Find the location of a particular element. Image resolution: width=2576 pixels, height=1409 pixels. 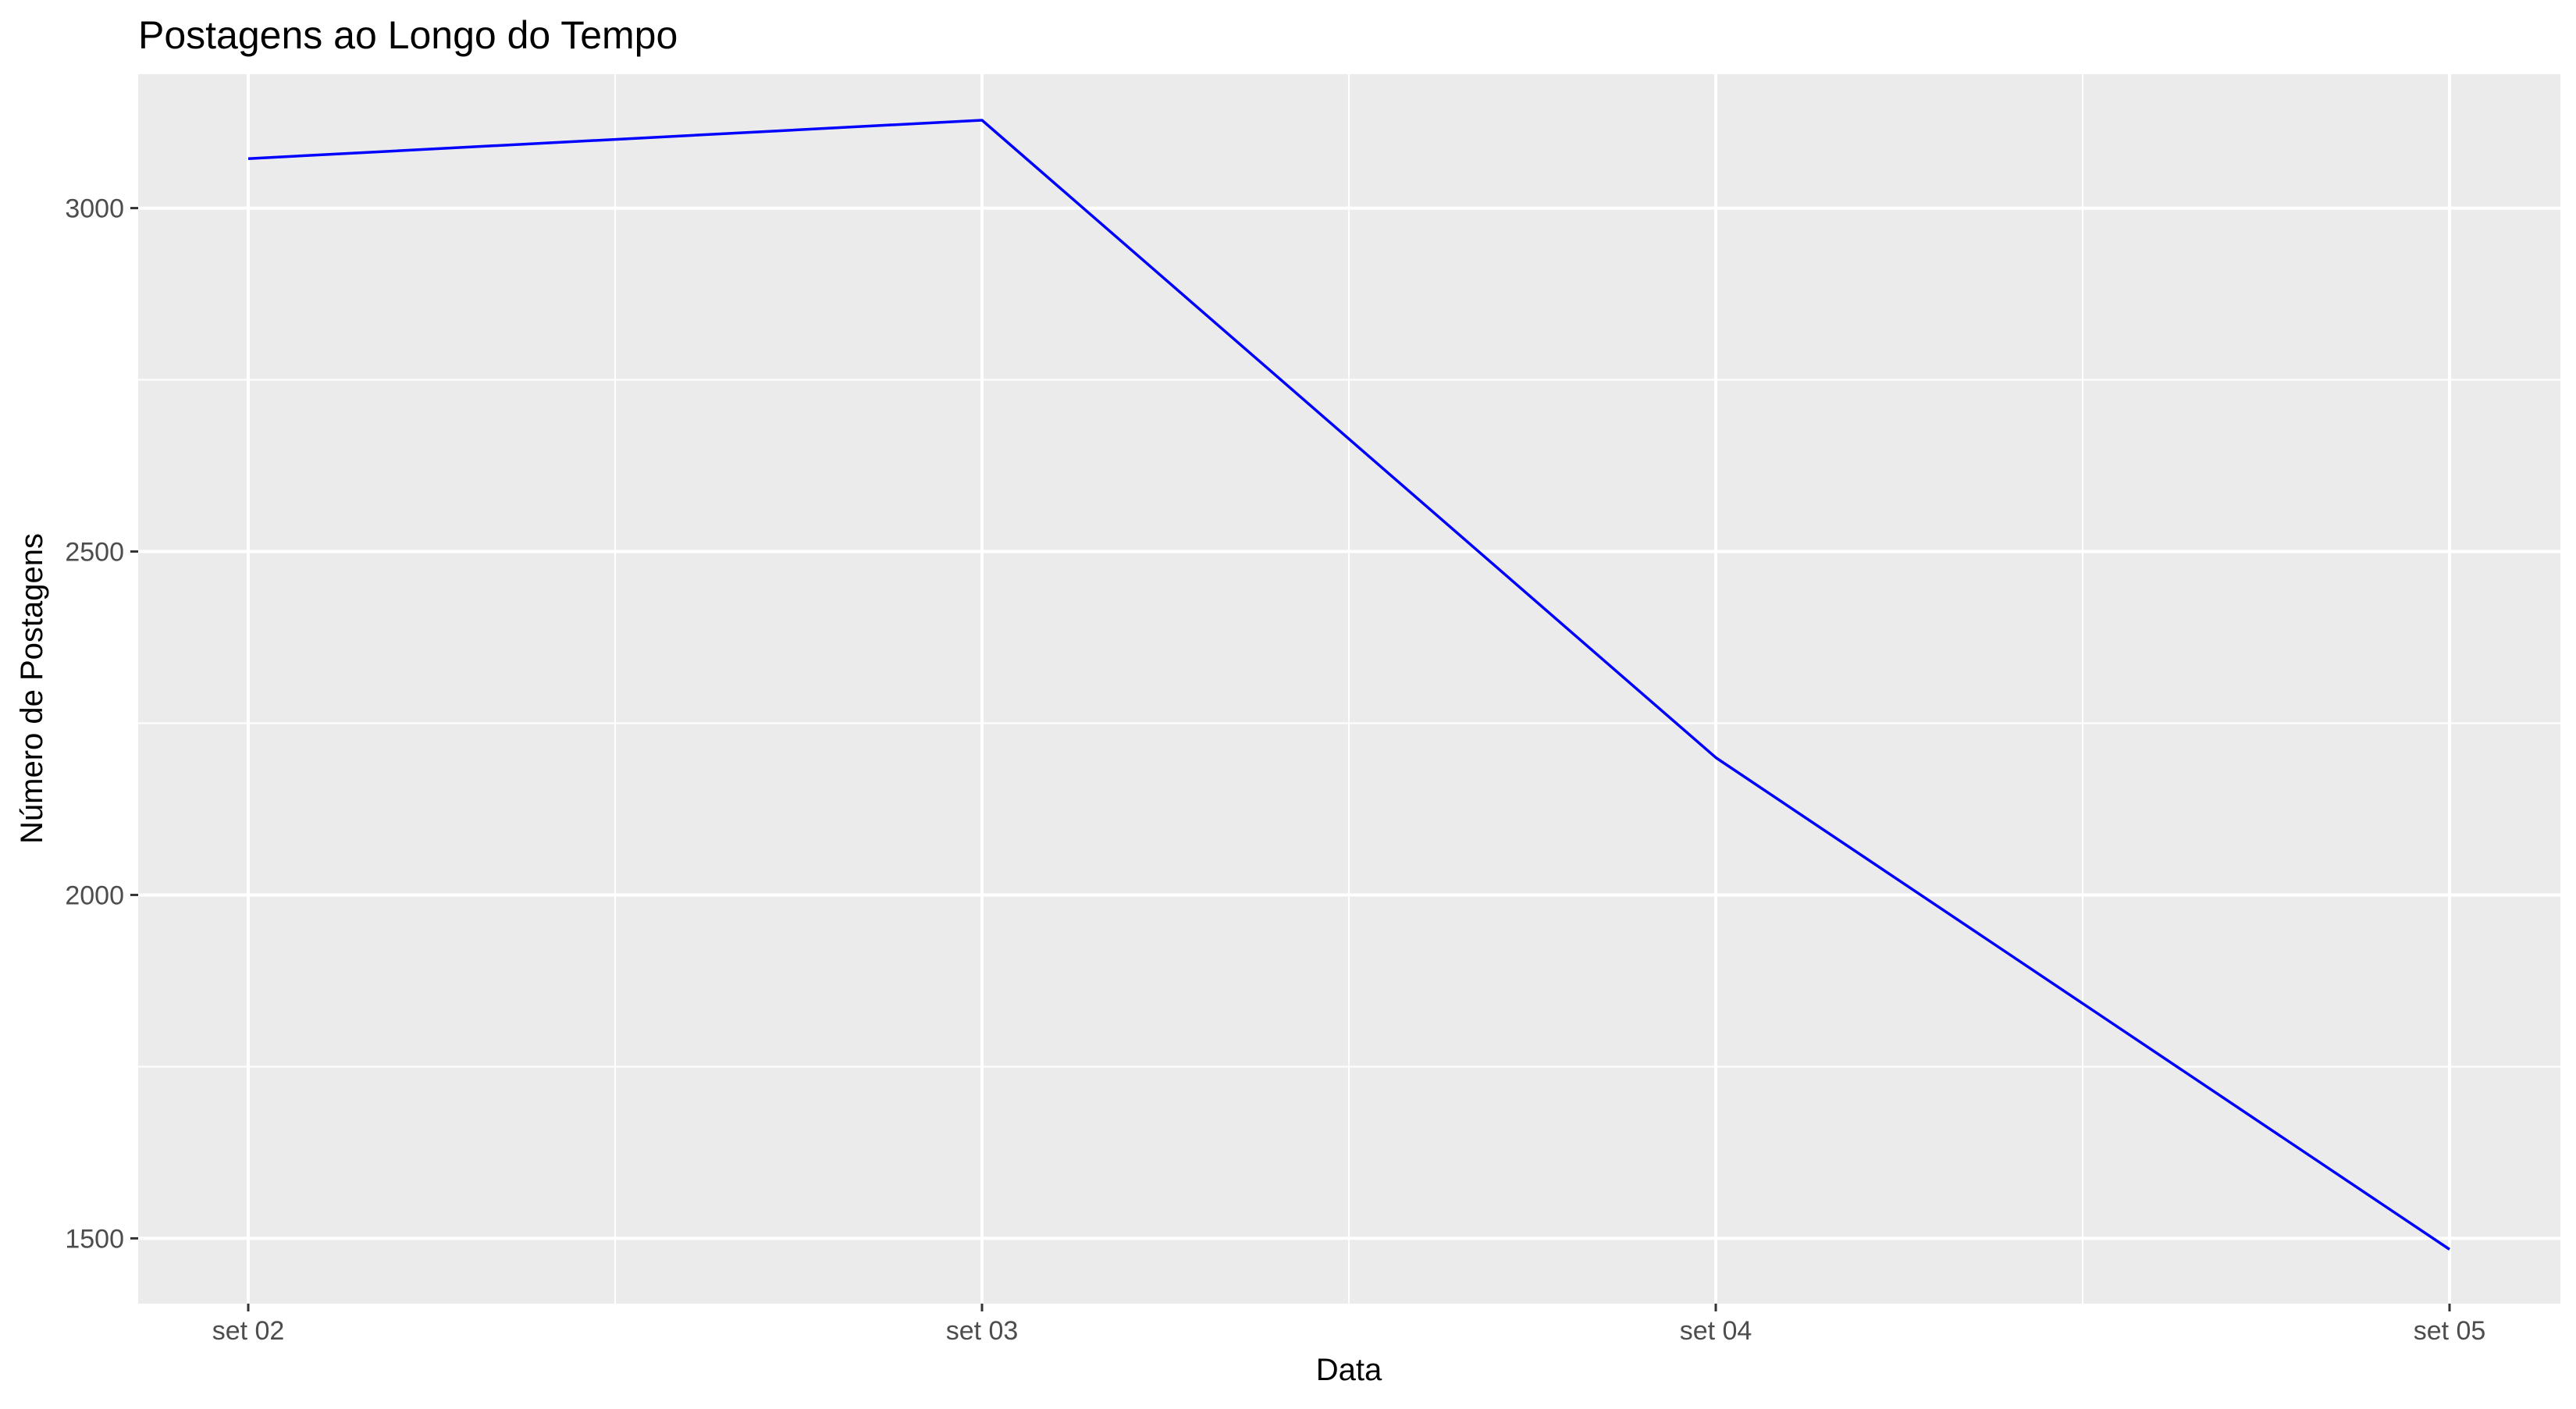

y-tick-label: 3000 is located at coordinates (94, 209).